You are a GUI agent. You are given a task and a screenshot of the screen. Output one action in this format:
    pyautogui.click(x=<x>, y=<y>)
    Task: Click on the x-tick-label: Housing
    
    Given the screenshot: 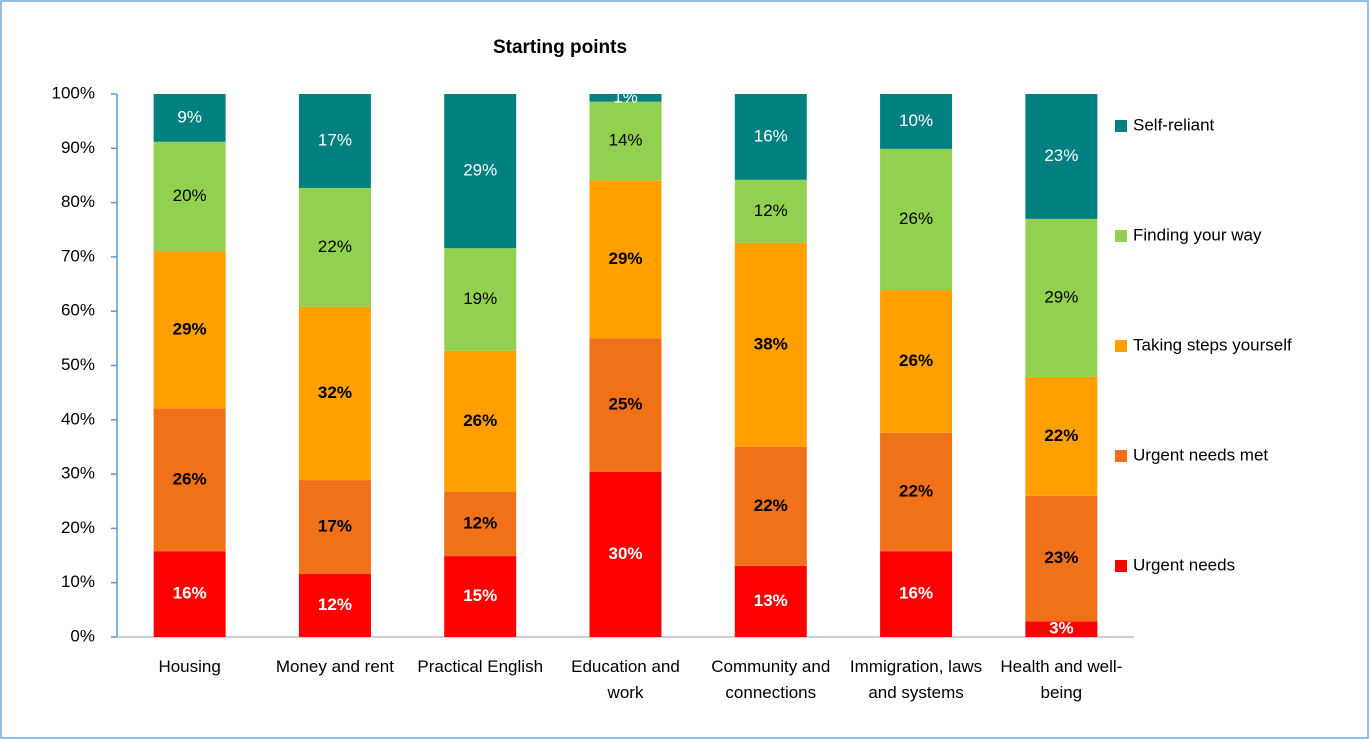 What is the action you would take?
    pyautogui.click(x=189, y=666)
    